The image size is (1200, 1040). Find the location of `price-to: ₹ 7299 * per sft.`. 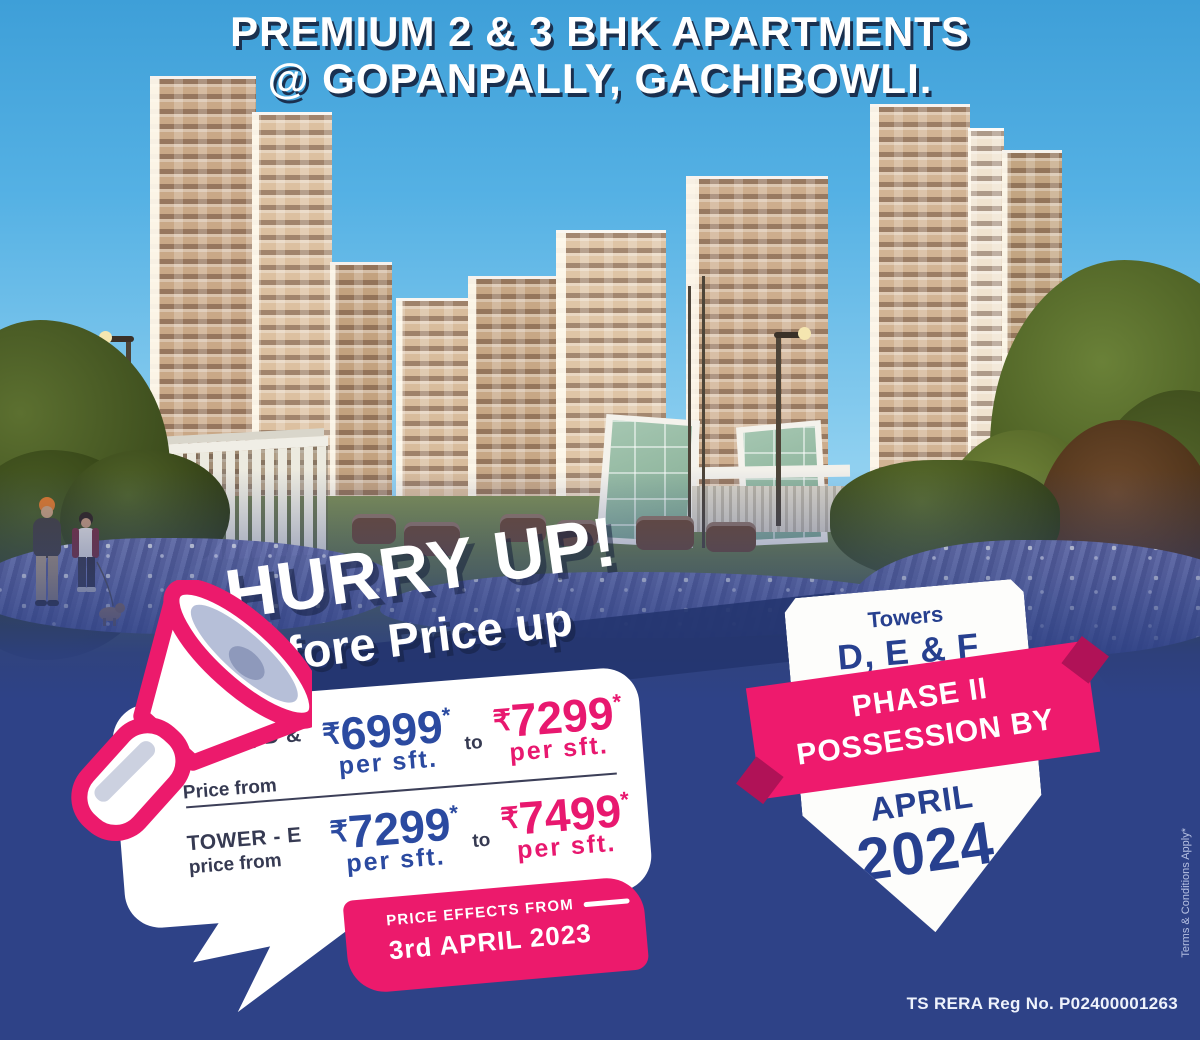

price-to: ₹ 7299 * per sft. is located at coordinates (558, 727).